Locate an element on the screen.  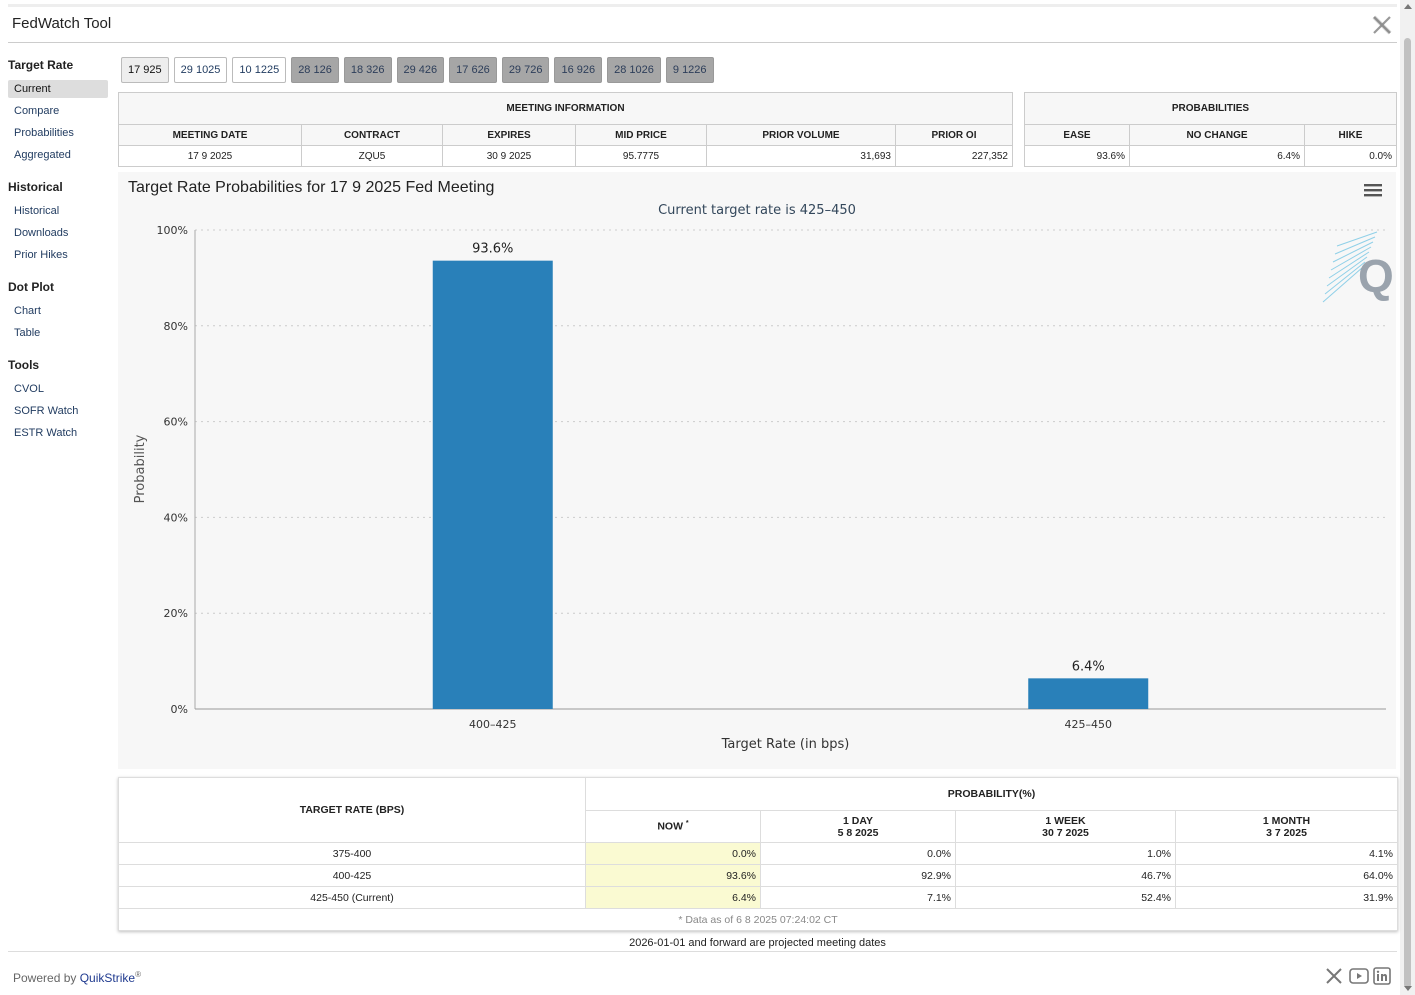
table-row: 375-400 0.0% 0.0% 1.0% 4.1% is located at coordinates (758, 853).